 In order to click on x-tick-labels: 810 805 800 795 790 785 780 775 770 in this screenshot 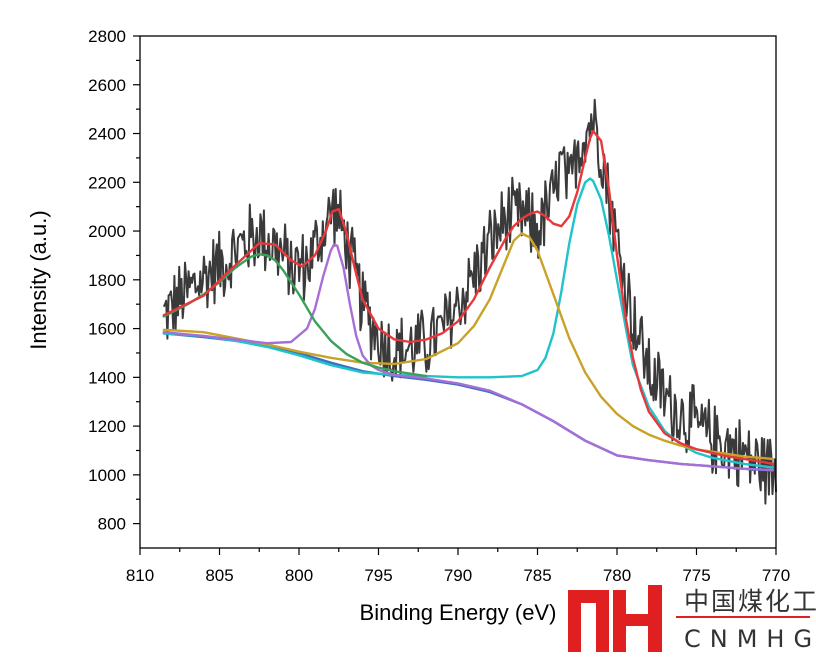, I will do `click(458, 575)`.